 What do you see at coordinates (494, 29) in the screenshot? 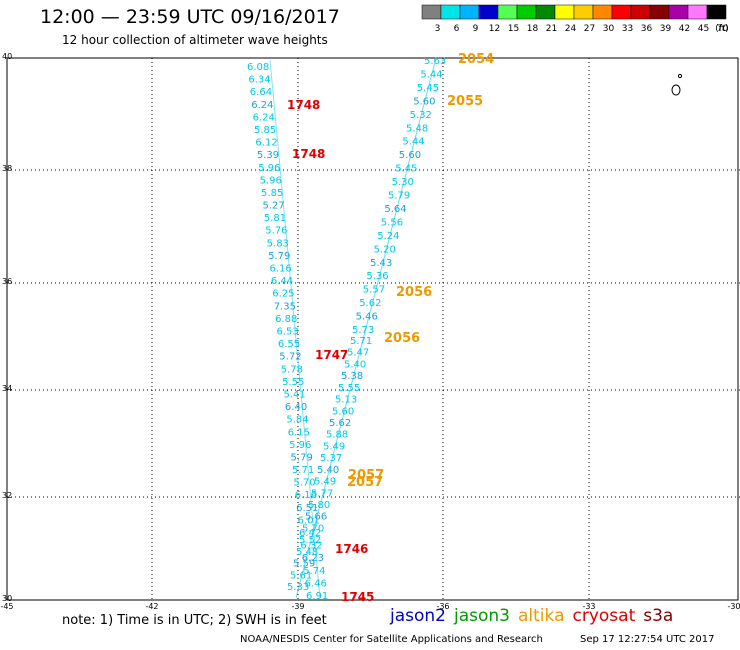
I see `scale-label: 12` at bounding box center [494, 29].